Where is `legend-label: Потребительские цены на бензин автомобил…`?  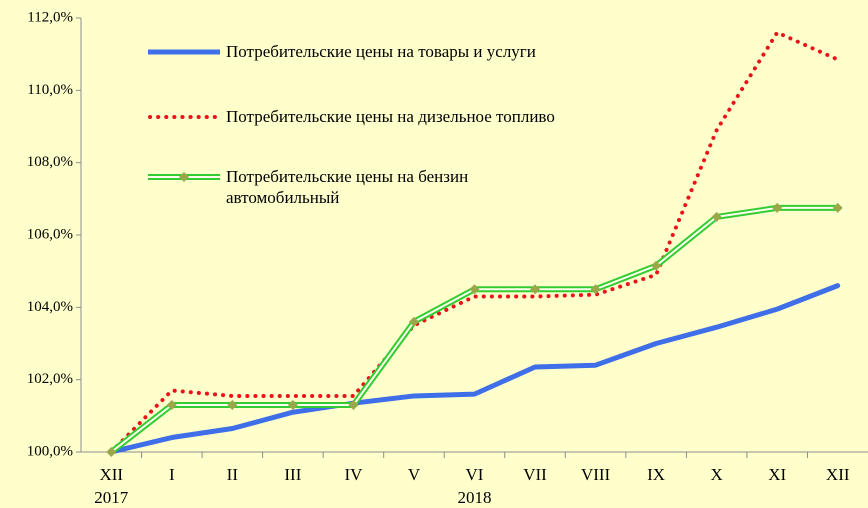
legend-label: Потребительские цены на бензин автомобил… is located at coordinates (347, 187).